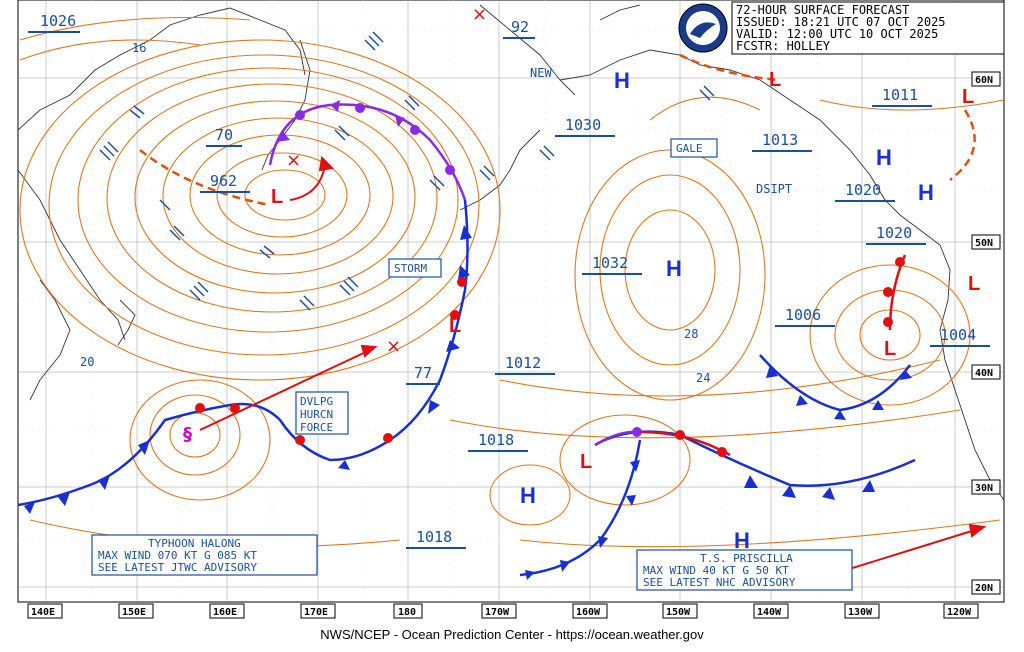  What do you see at coordinates (331, 361) in the screenshot?
I see `warm-front-symbols` at bounding box center [331, 361].